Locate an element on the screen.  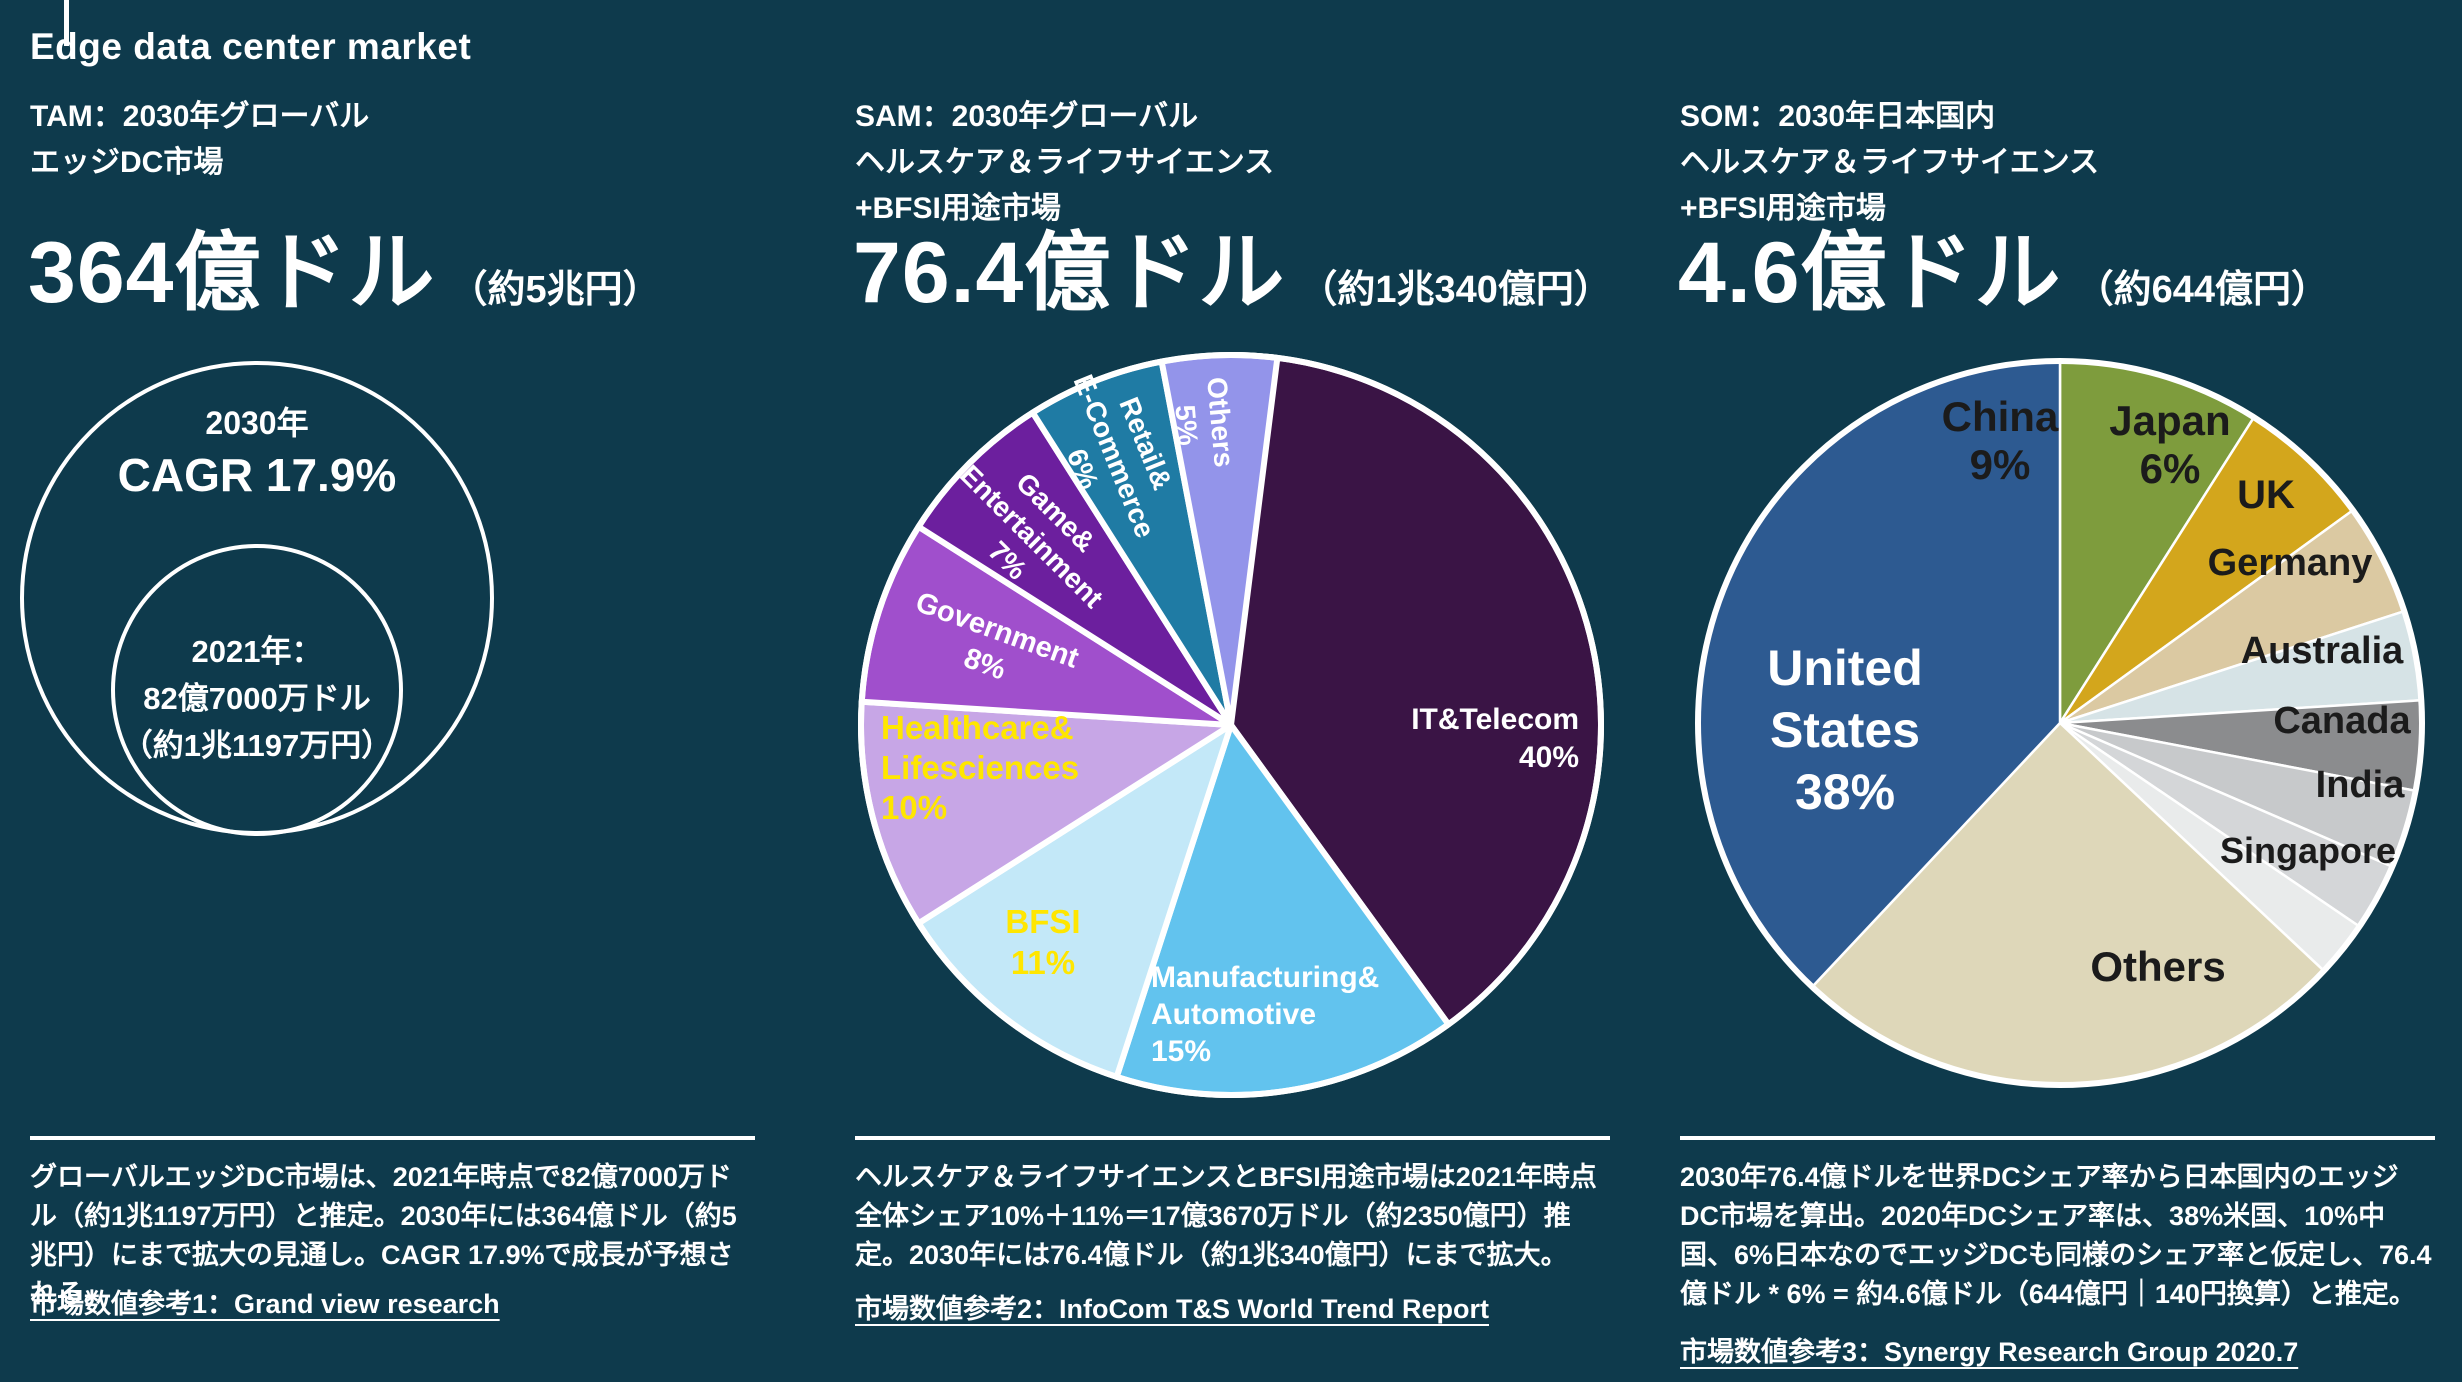
pie-label-china: China 9% is located at coordinates (2000, 440).